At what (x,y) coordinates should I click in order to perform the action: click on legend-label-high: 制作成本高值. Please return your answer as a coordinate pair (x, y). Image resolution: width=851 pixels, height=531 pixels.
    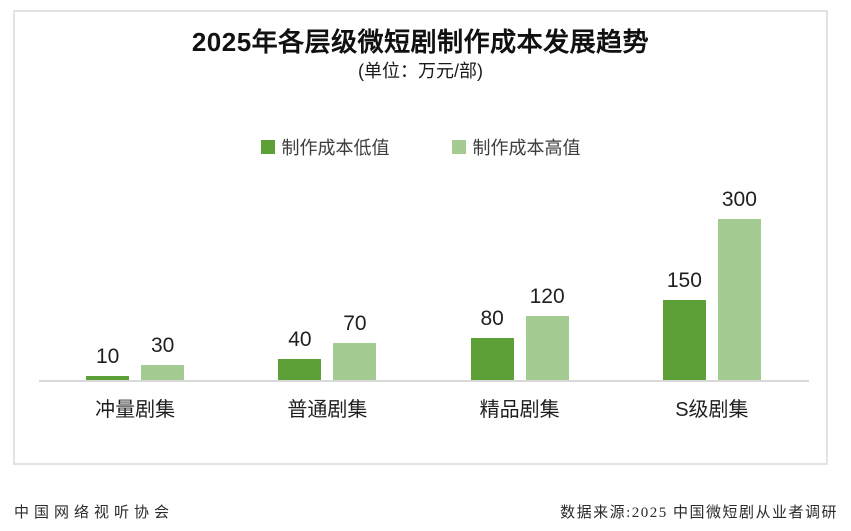
    Looking at the image, I should click on (526, 148).